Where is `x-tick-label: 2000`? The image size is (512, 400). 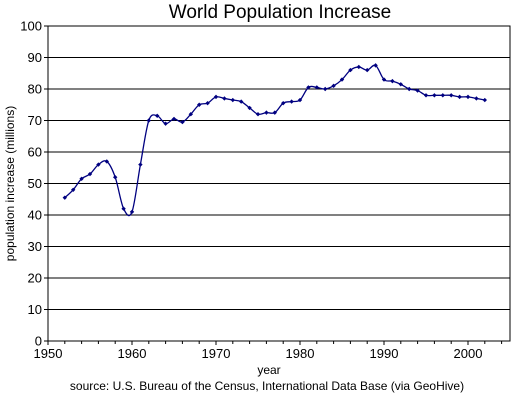 x-tick-label: 2000 is located at coordinates (468, 353).